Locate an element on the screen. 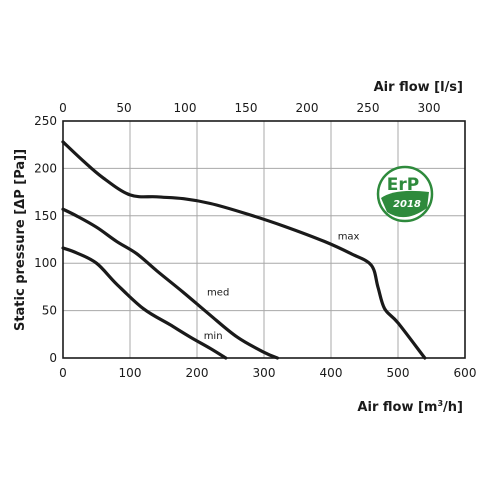  y-tick-label: 100 is located at coordinates (45, 263).